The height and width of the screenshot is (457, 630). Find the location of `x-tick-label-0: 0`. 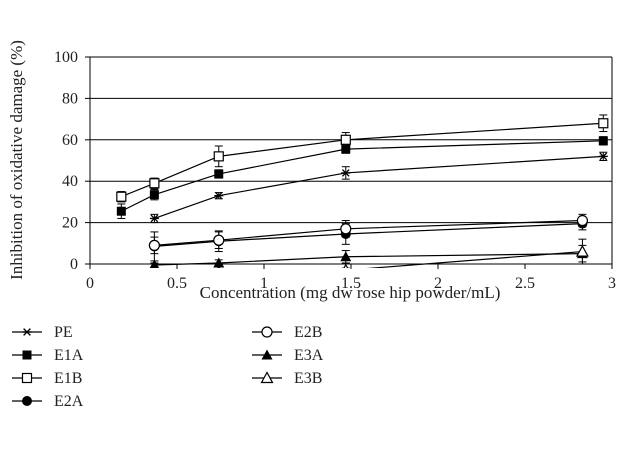

x-tick-label-0: 0 is located at coordinates (90, 283).